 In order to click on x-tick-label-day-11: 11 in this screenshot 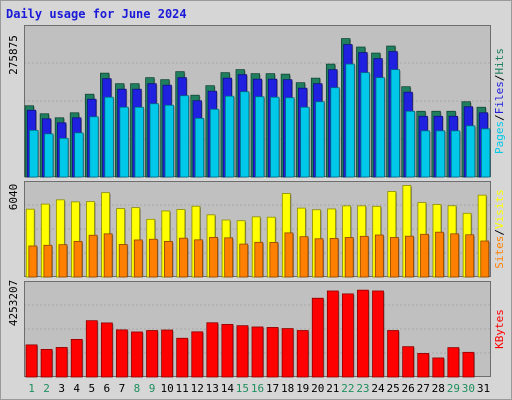, I will do `click(182, 388)`.